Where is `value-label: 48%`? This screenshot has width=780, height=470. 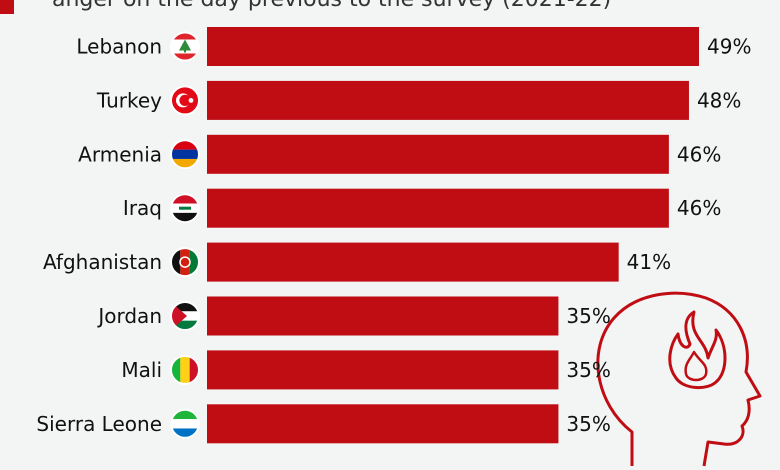 value-label: 48% is located at coordinates (719, 100).